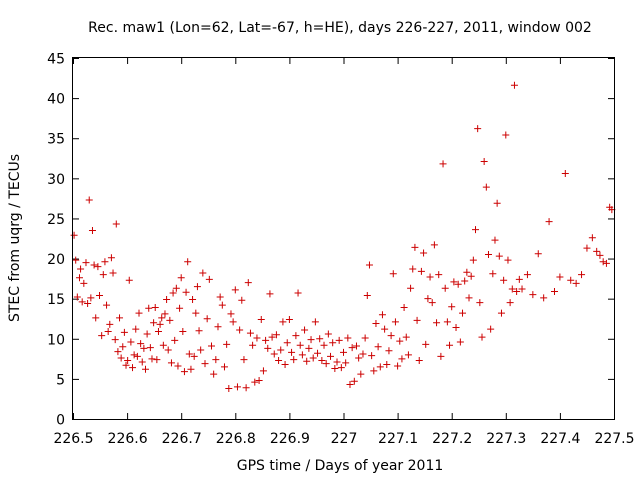  What do you see at coordinates (56, 60) in the screenshot?
I see `y-tick-label: 45` at bounding box center [56, 60].